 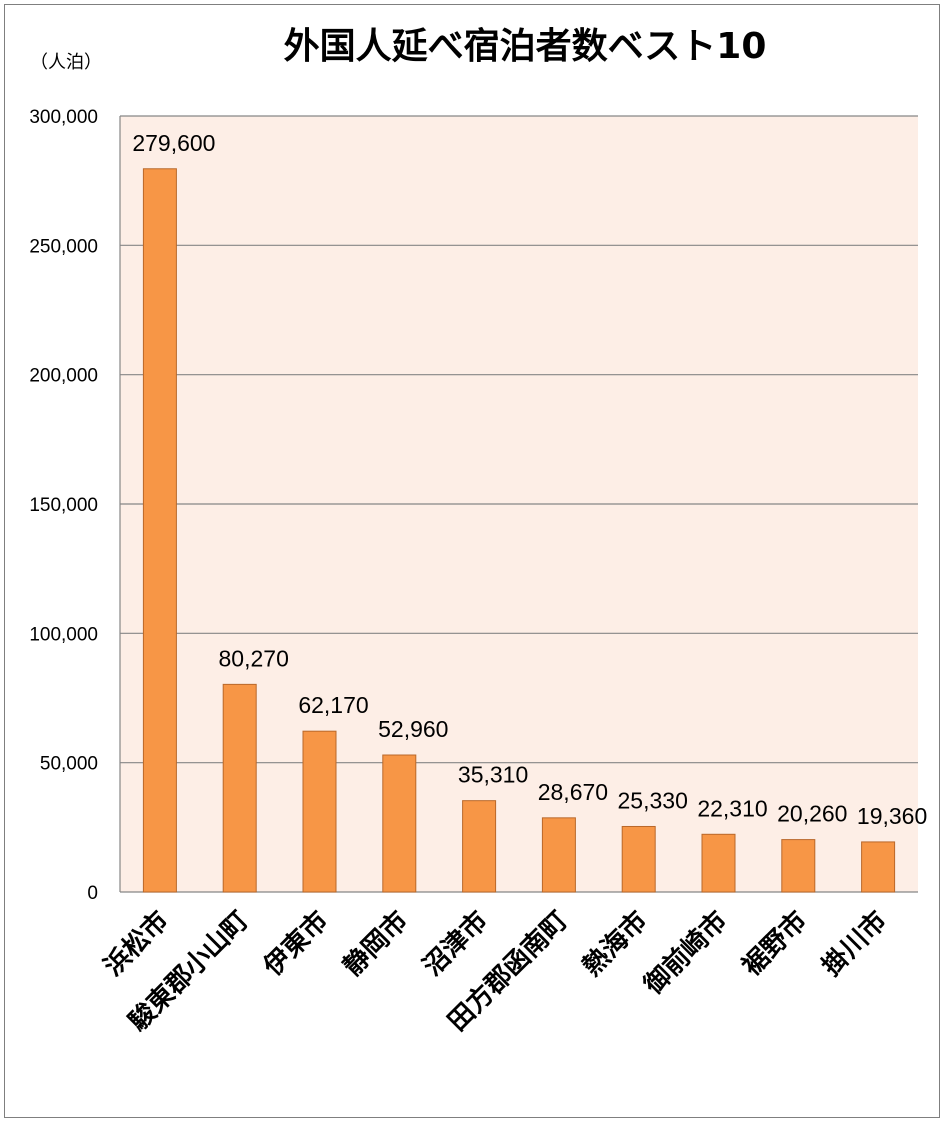 I want to click on x-tick-label: 伊東市, so click(x=296, y=944).